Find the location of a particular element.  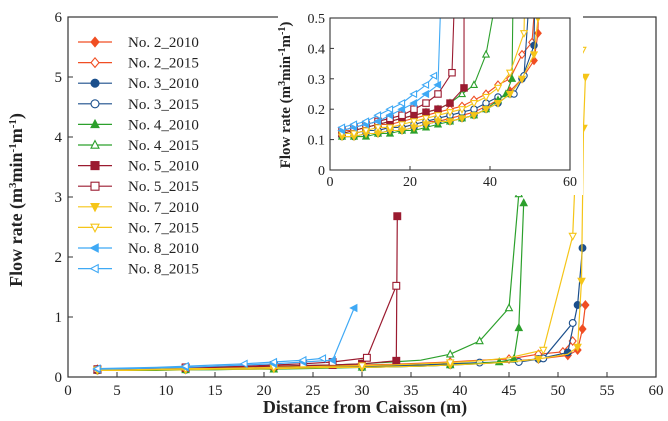

x-tick-label: 5 is located at coordinates (117, 391).